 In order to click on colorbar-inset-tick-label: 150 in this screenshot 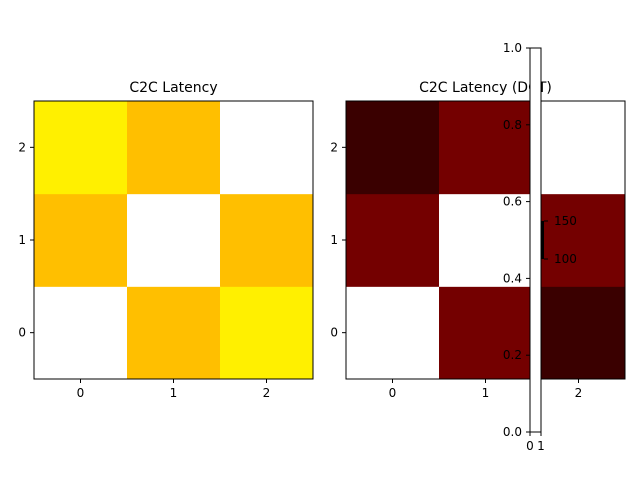, I will do `click(565, 221)`.